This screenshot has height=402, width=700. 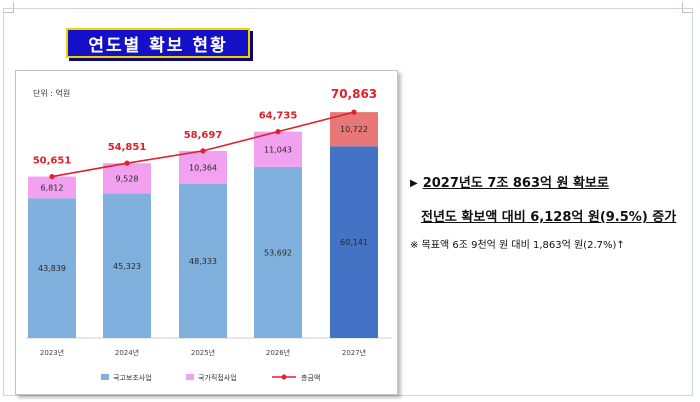 I want to click on total-label-1: 54,851, so click(x=127, y=147).